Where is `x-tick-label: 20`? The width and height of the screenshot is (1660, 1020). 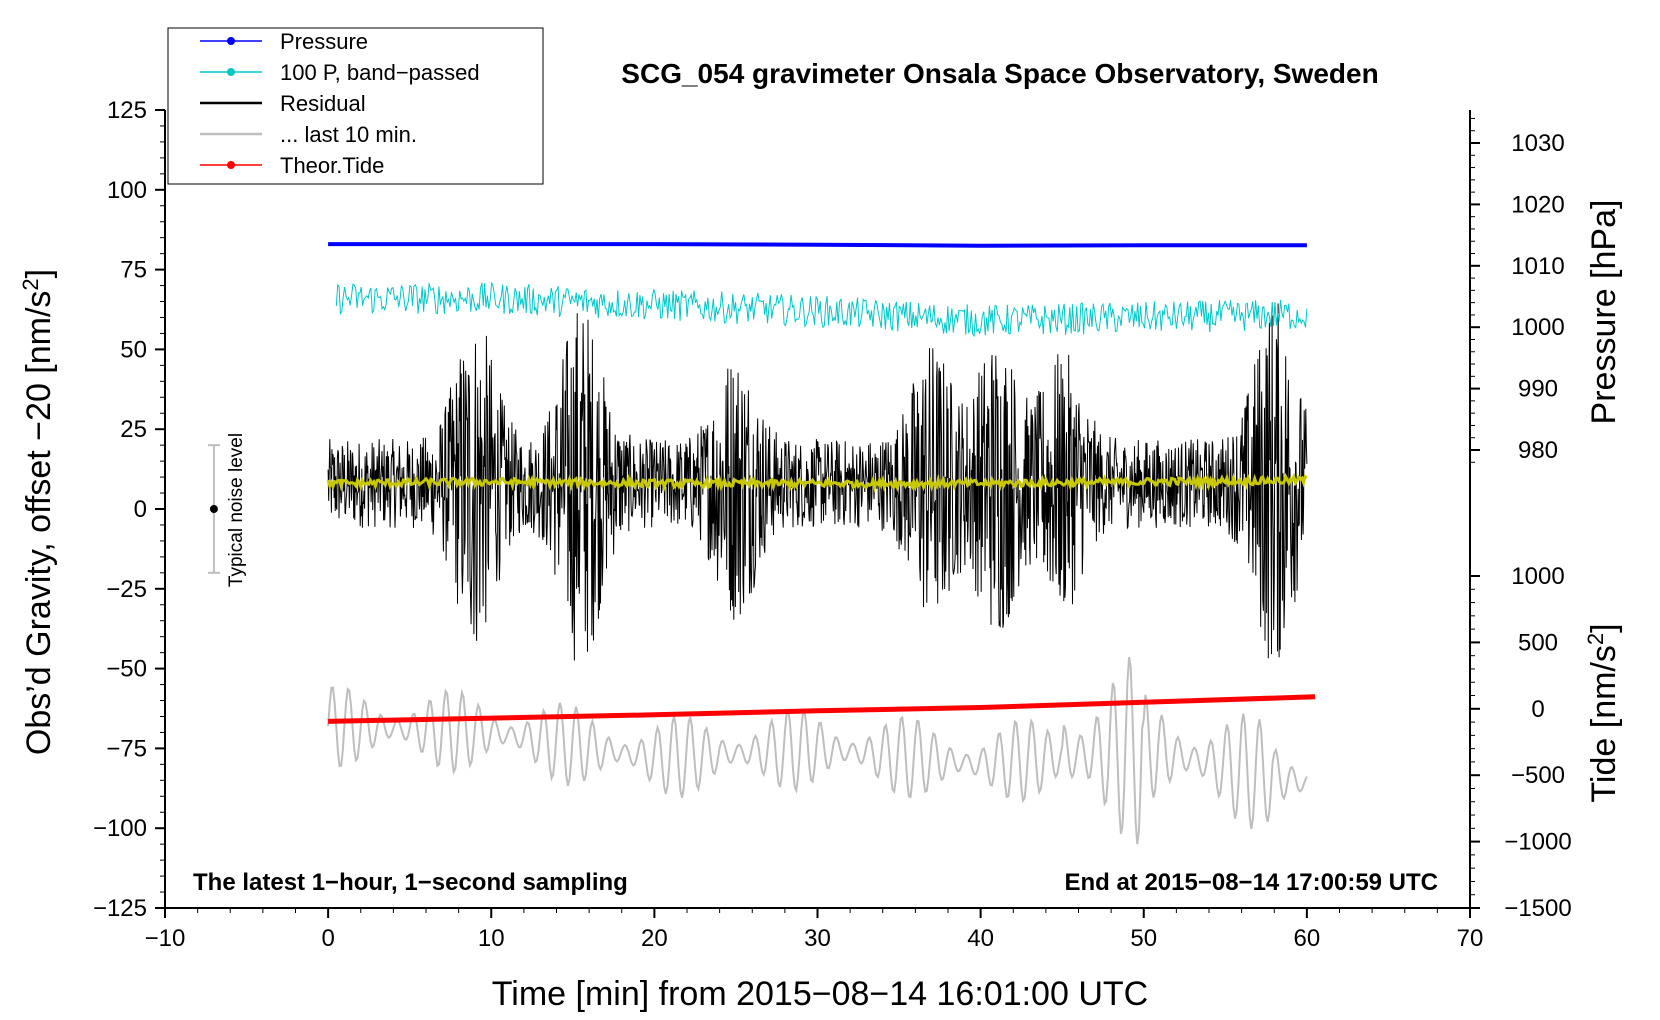
x-tick-label: 20 is located at coordinates (654, 938).